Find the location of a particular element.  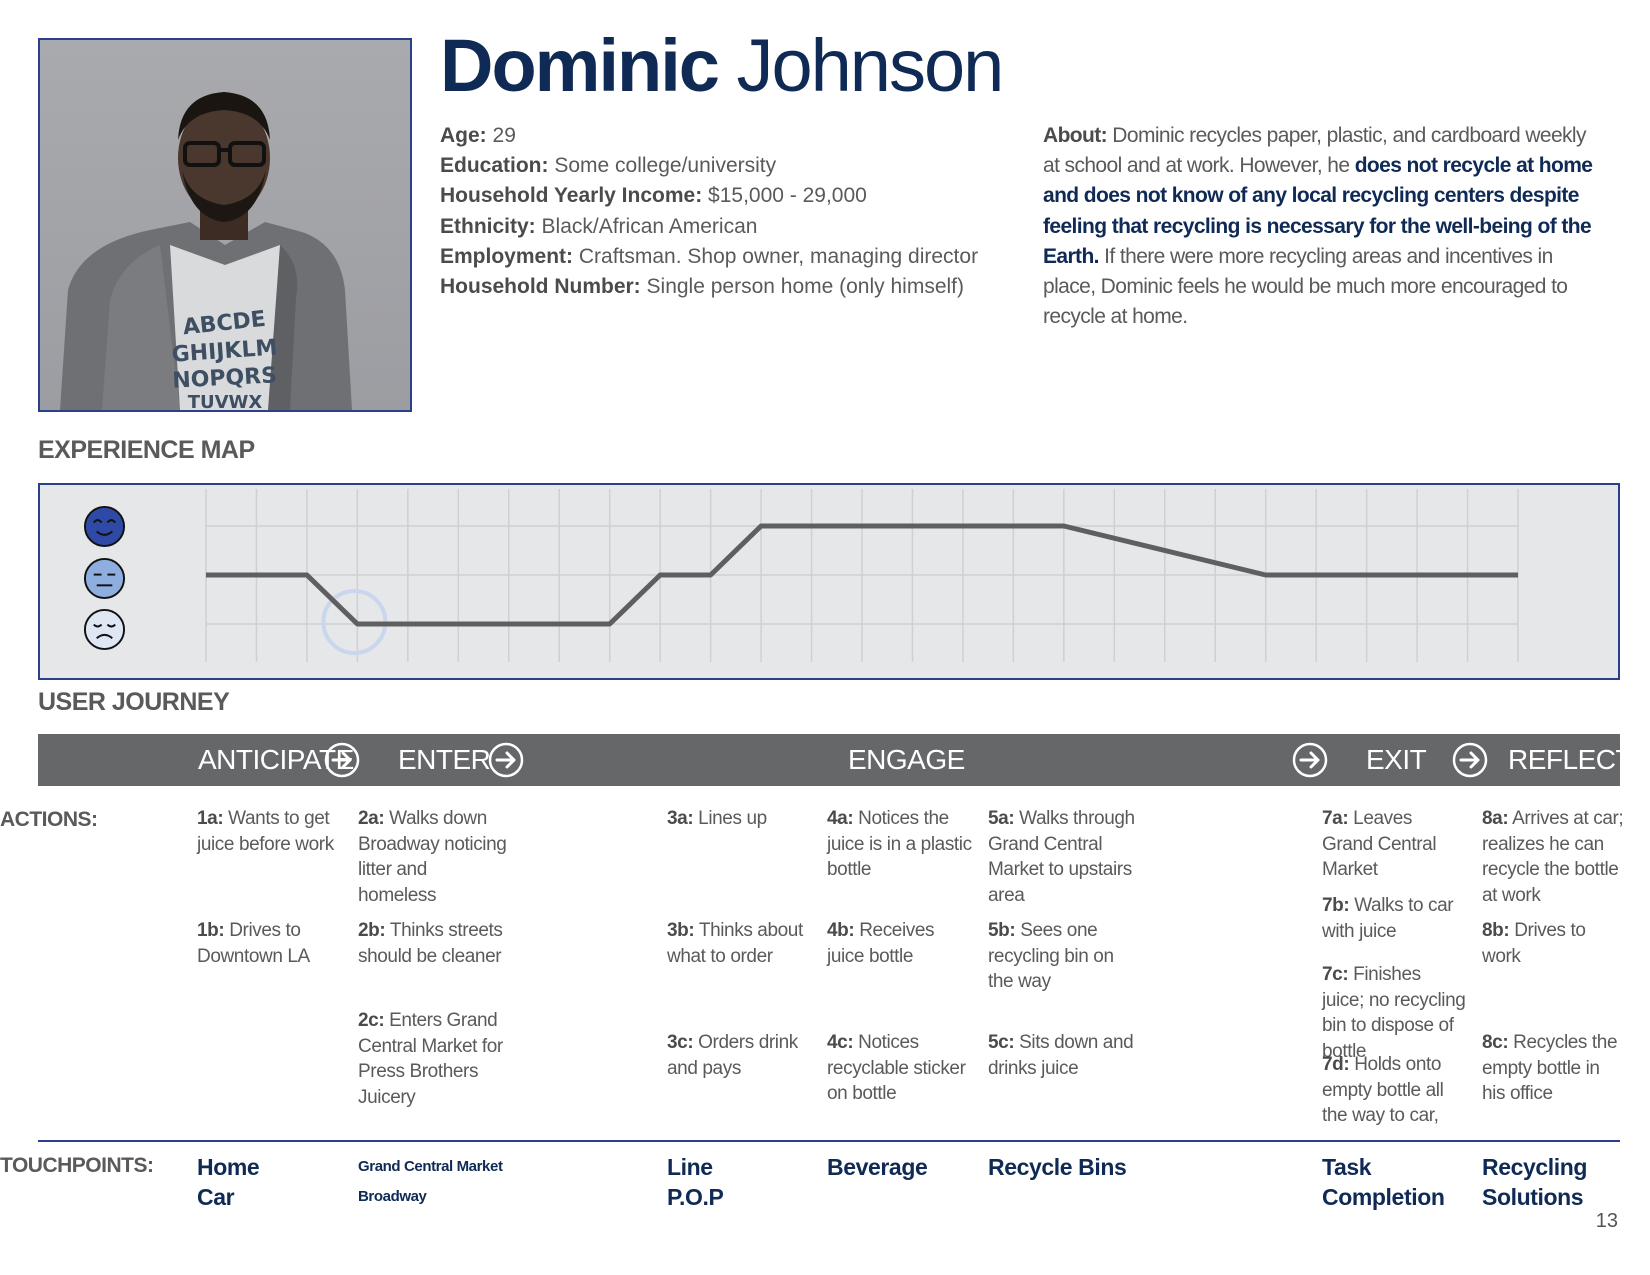

svg-text: TUVWX is located at coordinates (225, 401).